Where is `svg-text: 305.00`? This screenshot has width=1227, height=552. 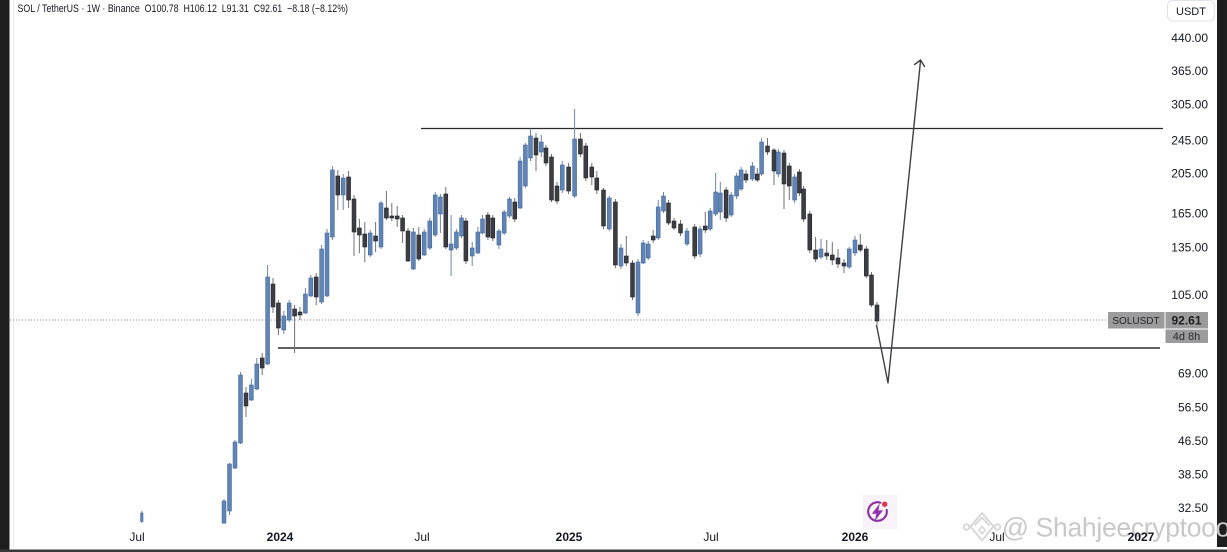
svg-text: 305.00 is located at coordinates (1189, 105).